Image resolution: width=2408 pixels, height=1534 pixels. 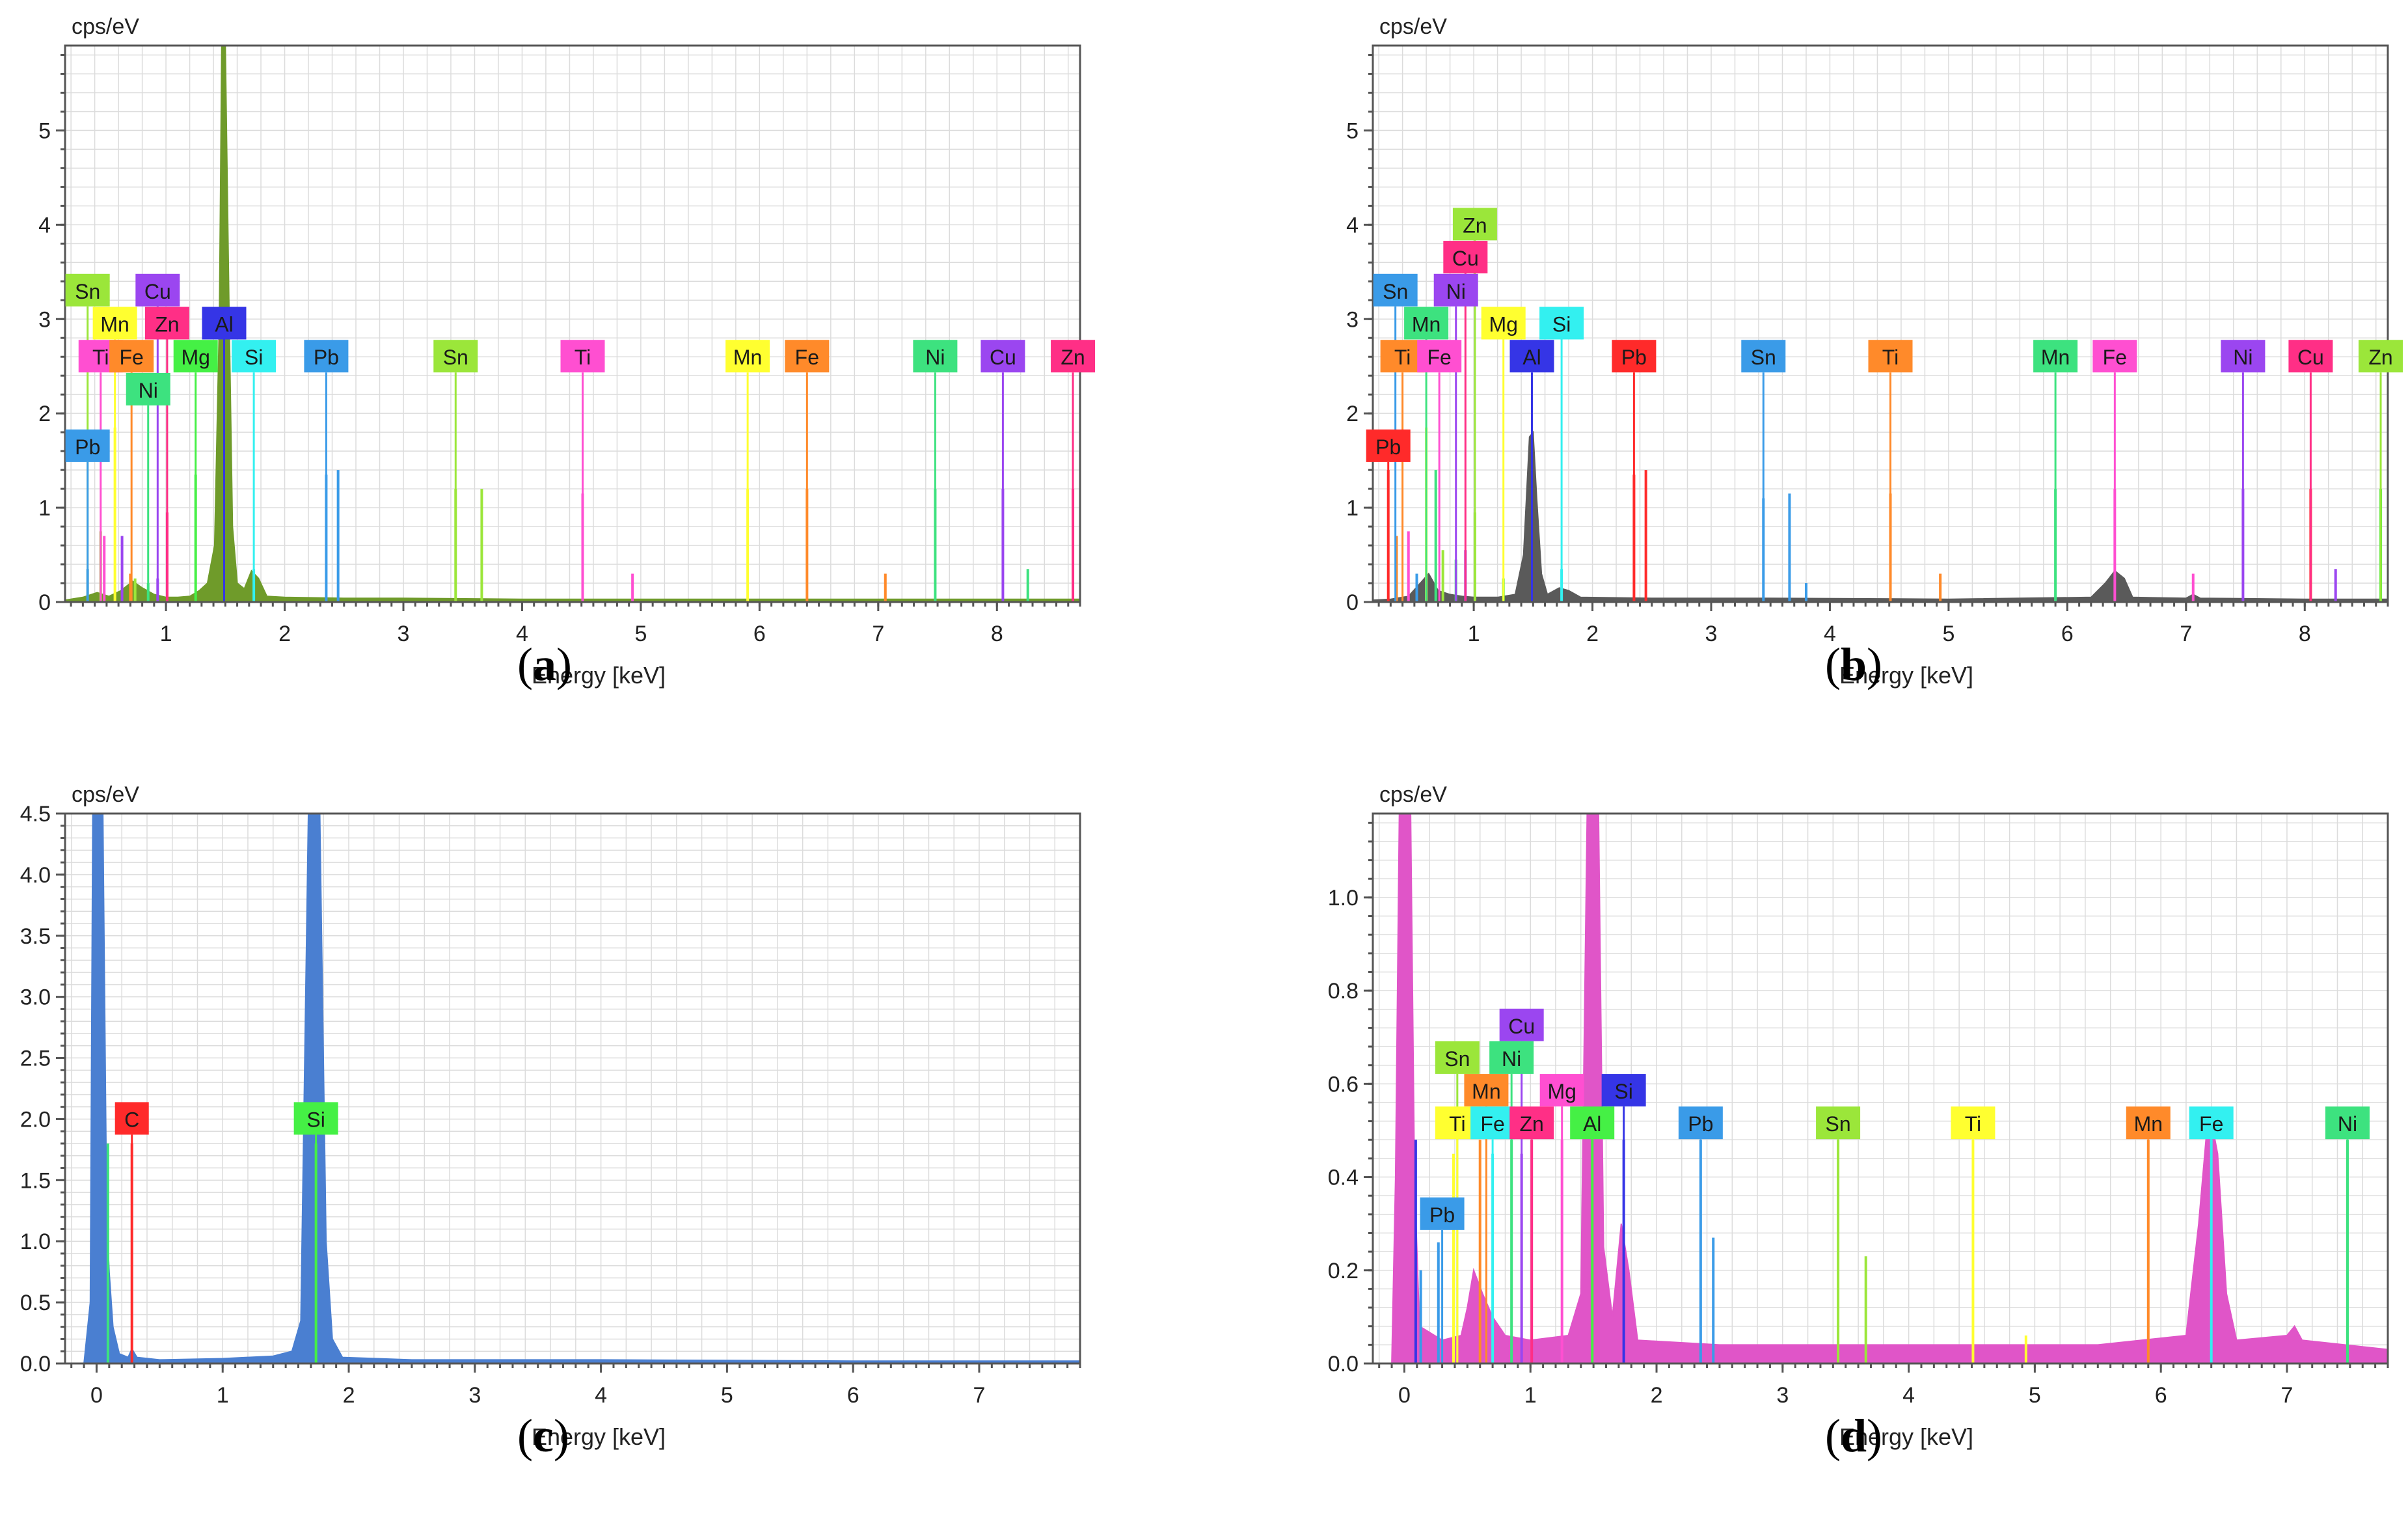 What do you see at coordinates (1908, 1395) in the screenshot?
I see `x-tick-label: 4` at bounding box center [1908, 1395].